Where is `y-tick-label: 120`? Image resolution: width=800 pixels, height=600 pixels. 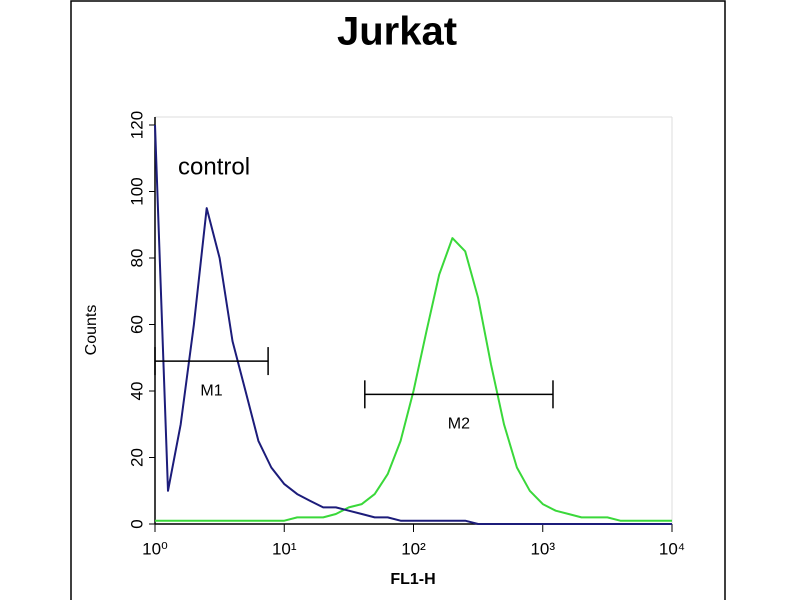 y-tick-label: 120 is located at coordinates (136, 125).